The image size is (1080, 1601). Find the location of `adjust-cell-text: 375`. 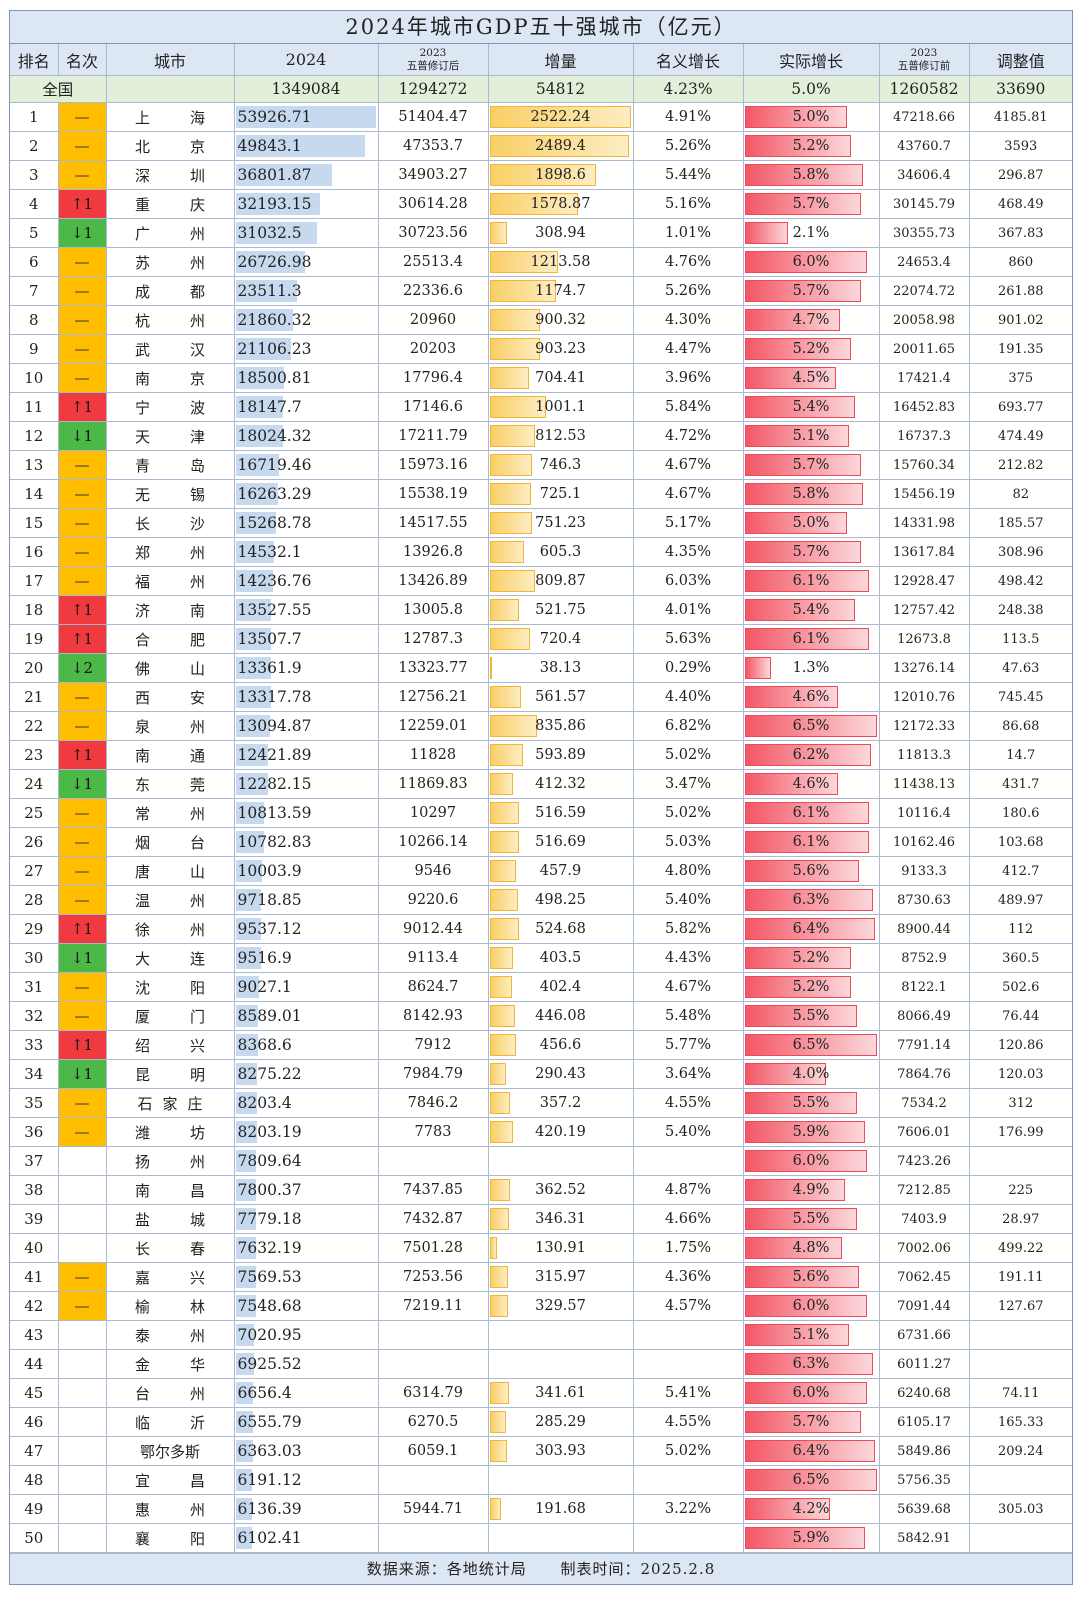

adjust-cell-text: 375 is located at coordinates (1021, 378).